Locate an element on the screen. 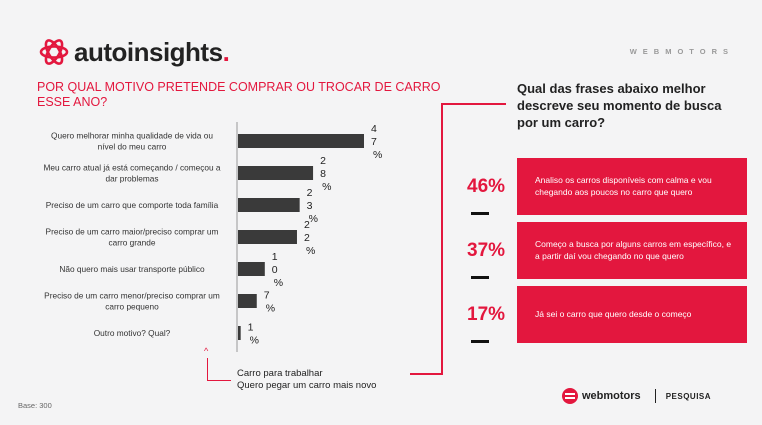 The width and height of the screenshot is (762, 425). webmotors-footer-logo: webmotors PESQUISA is located at coordinates (636, 396).